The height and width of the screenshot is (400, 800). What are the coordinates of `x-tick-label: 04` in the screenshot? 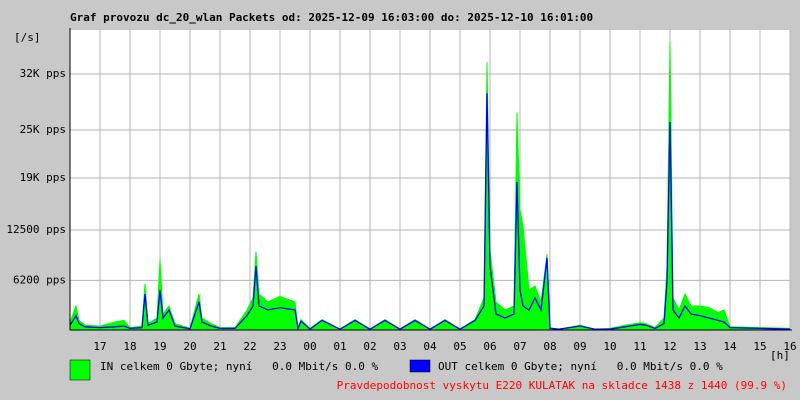 It's located at (430, 346).